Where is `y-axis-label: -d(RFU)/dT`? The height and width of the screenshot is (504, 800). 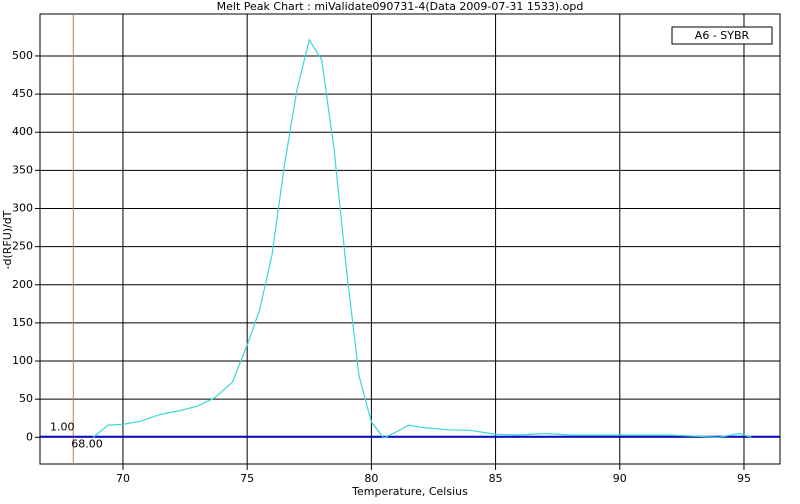 y-axis-label: -d(RFU)/dT is located at coordinates (7, 239).